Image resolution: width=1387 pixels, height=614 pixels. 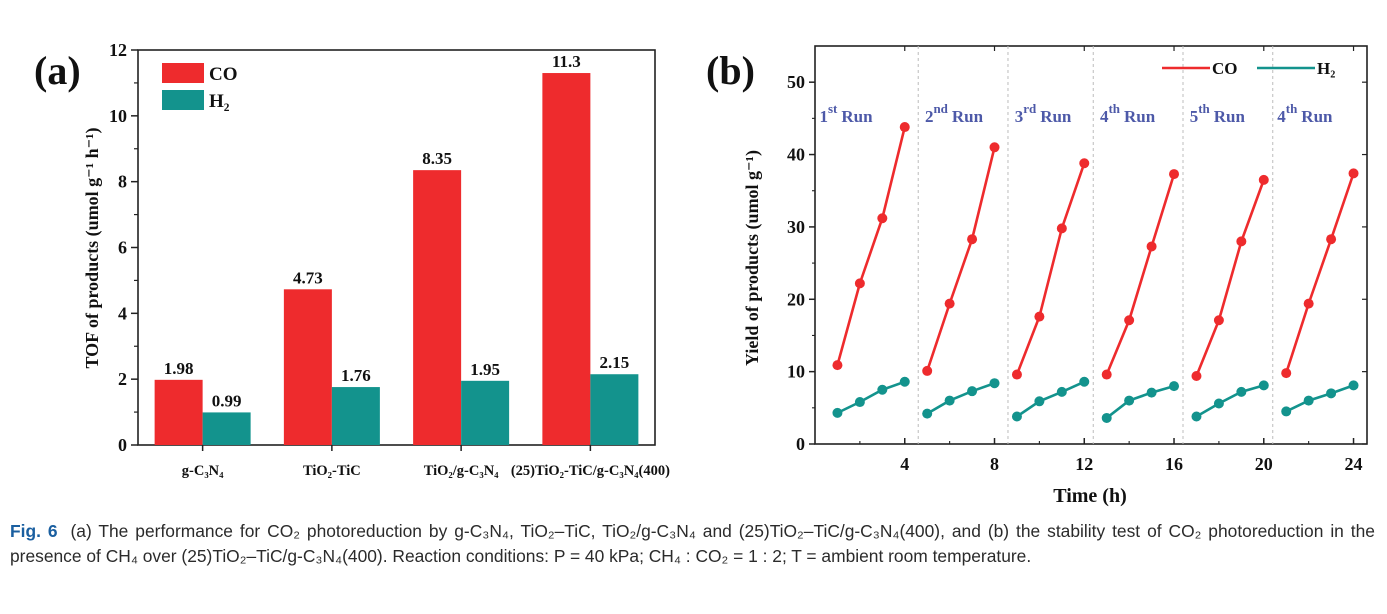 I want to click on legend-swatch-h2, so click(x=183, y=100).